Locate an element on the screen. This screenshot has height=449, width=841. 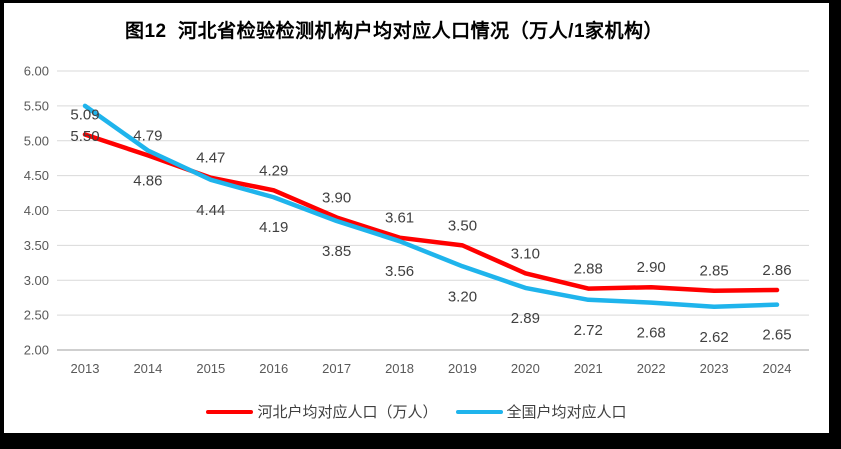
x-axis-tick-label: 2013 is located at coordinates (85, 368).